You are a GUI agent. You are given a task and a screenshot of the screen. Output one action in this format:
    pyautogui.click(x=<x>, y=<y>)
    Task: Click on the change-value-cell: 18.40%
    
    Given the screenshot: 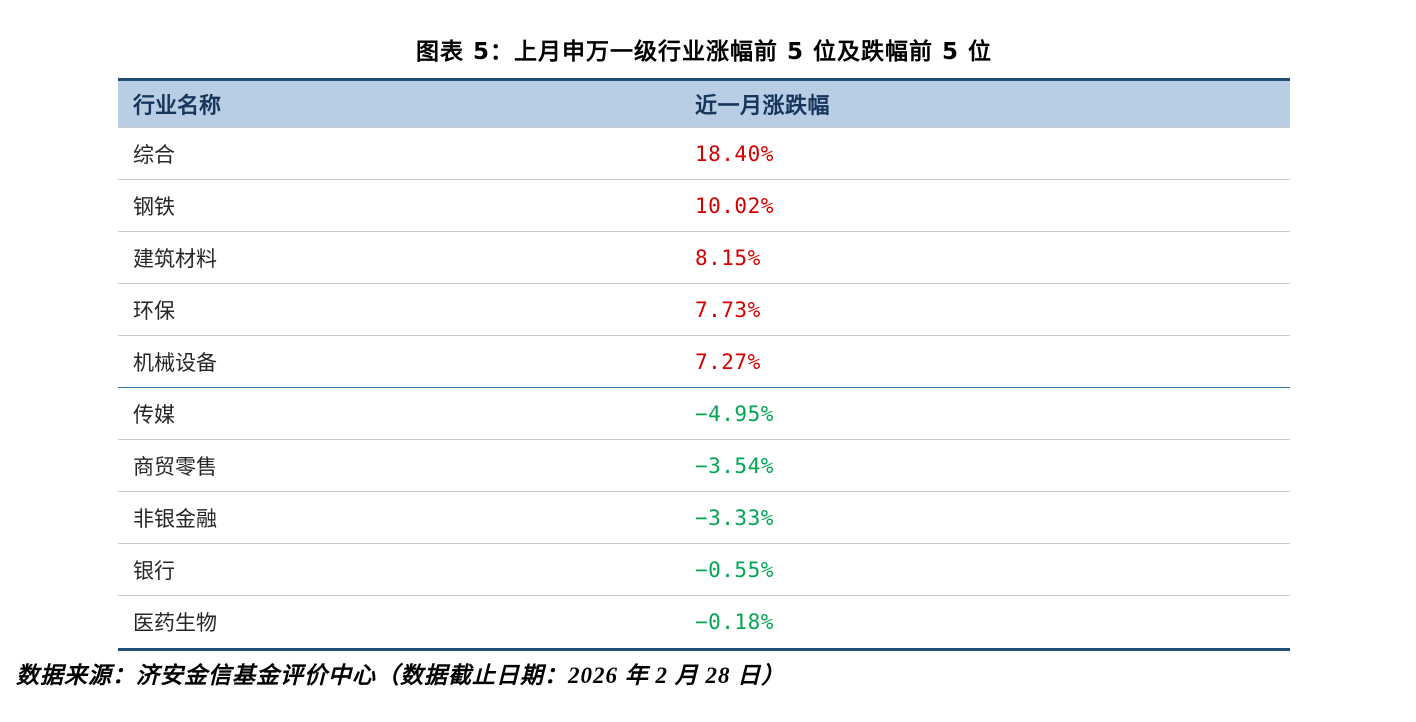 What is the action you would take?
    pyautogui.click(x=734, y=153)
    